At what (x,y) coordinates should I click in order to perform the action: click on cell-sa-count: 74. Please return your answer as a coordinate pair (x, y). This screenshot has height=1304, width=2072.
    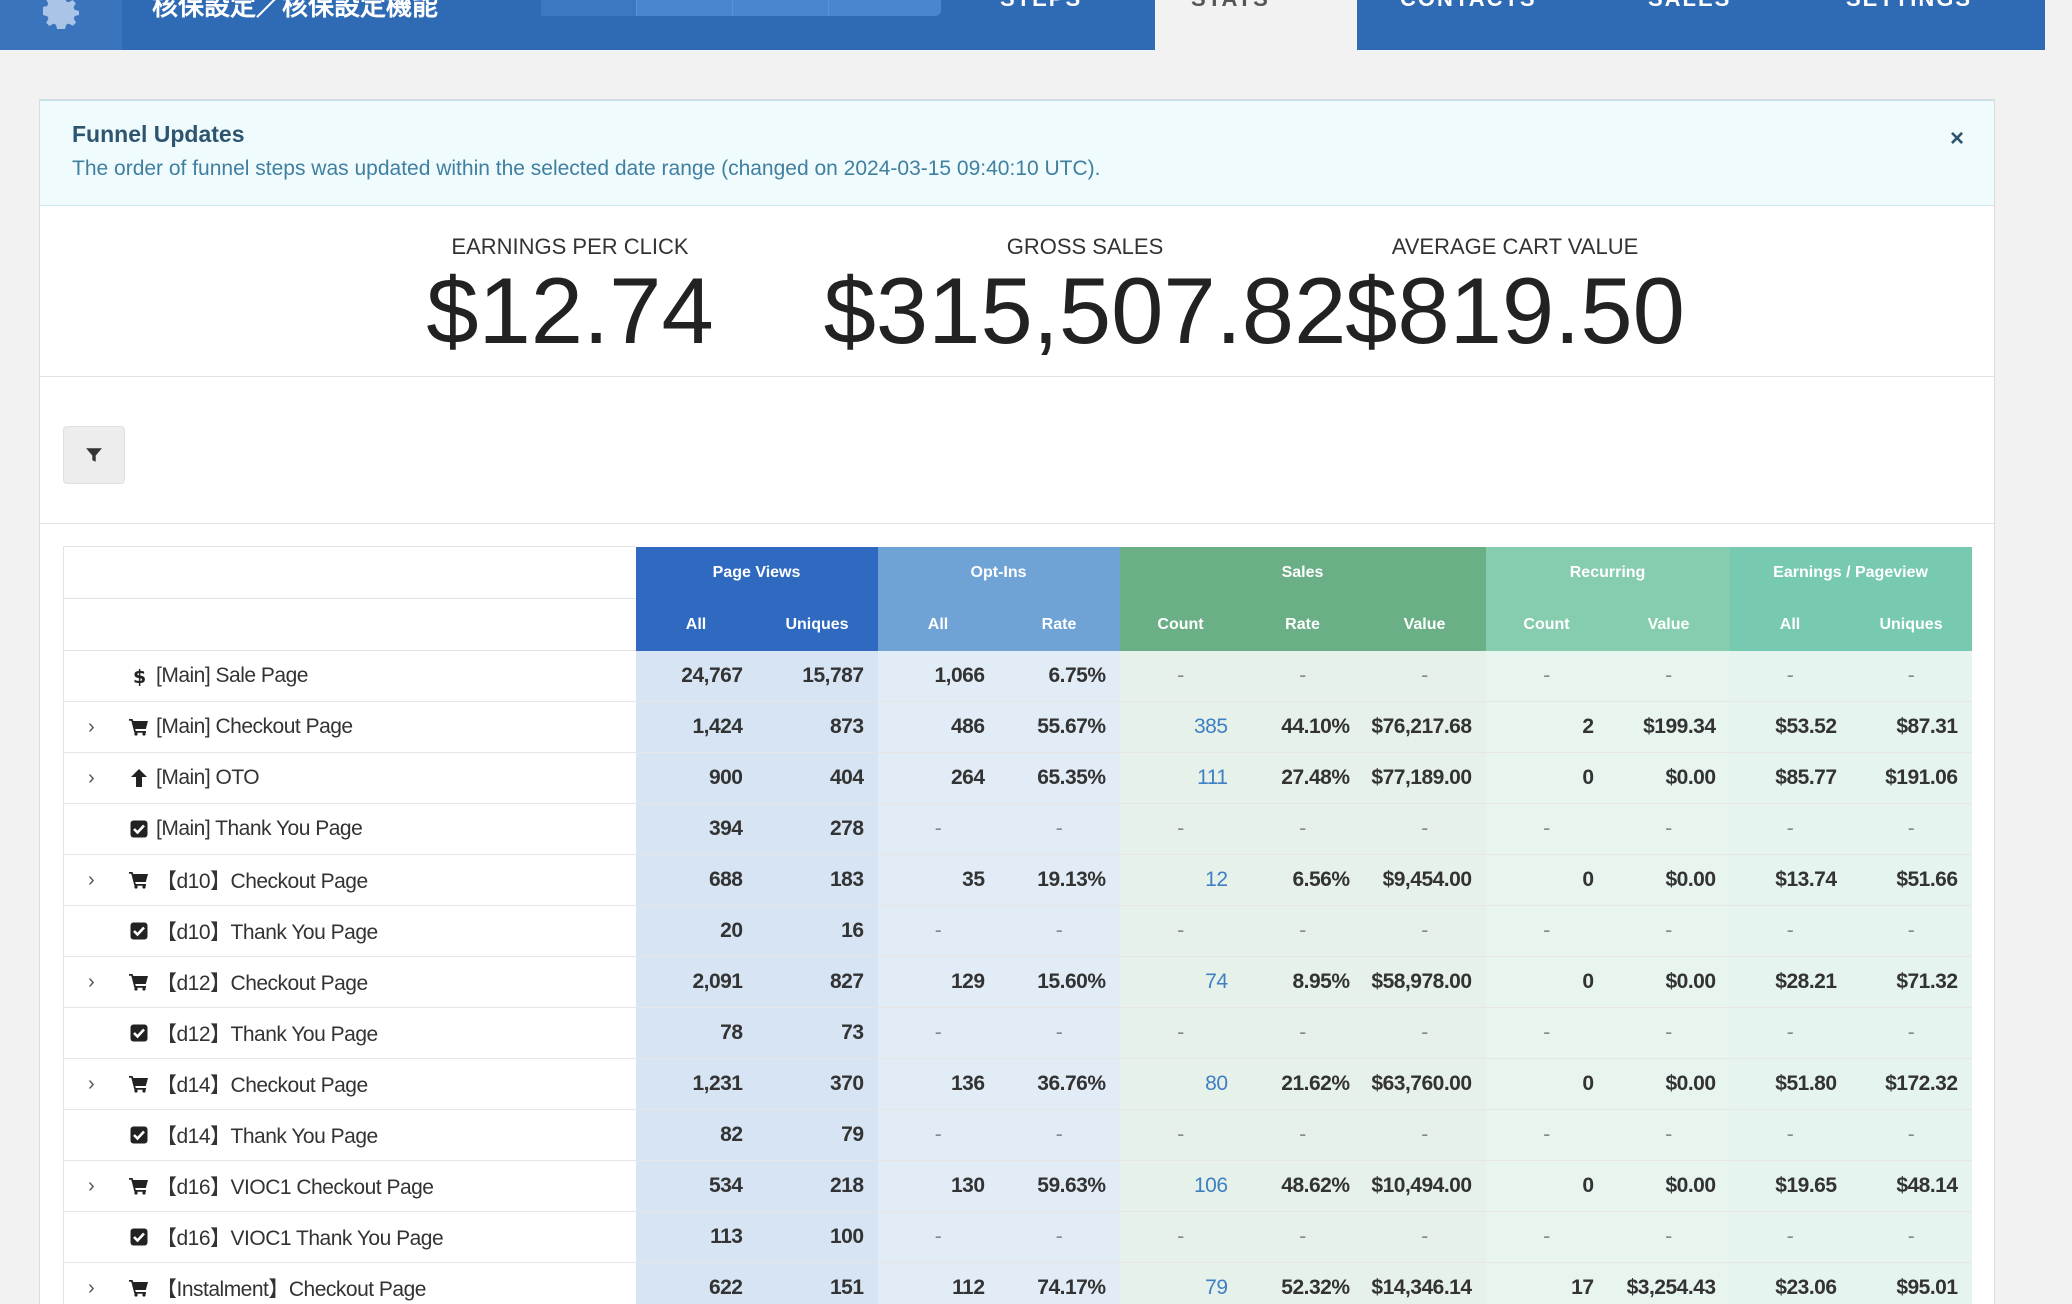
    Looking at the image, I should click on (1180, 982).